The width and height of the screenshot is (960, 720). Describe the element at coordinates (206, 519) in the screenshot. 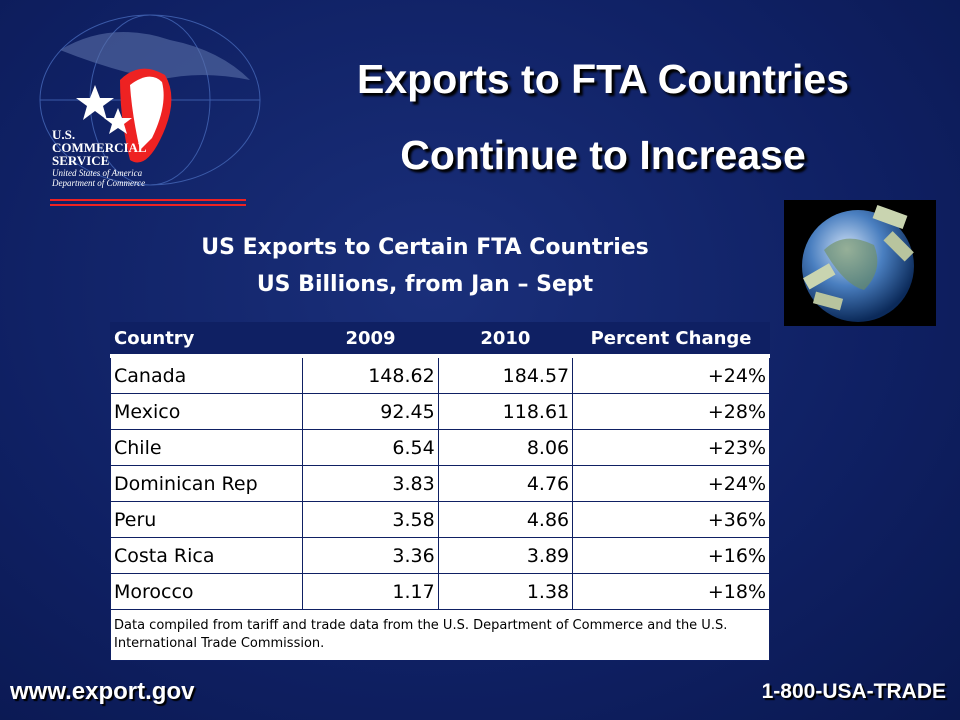

I see `table-cell: Peru` at that location.